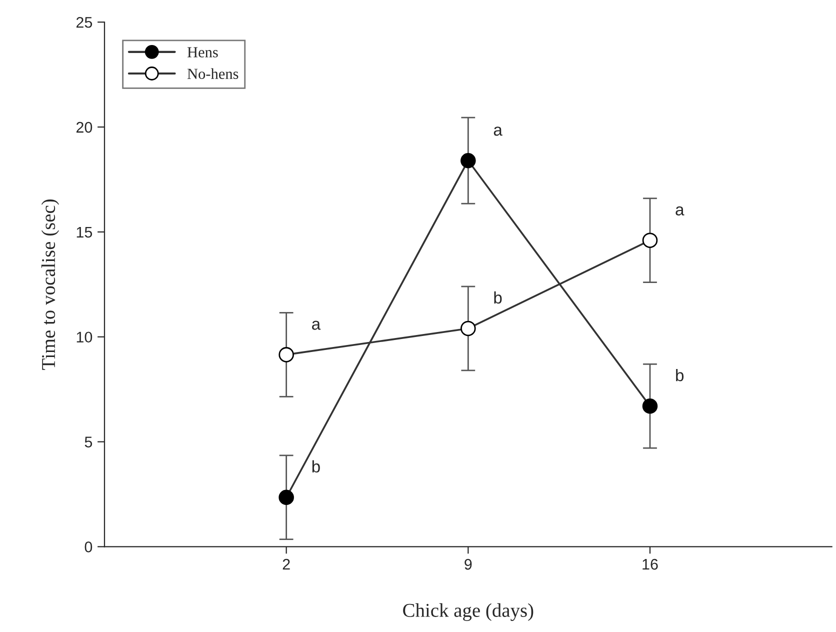 The width and height of the screenshot is (836, 632). What do you see at coordinates (468, 564) in the screenshot?
I see `x-tick-label: 9` at bounding box center [468, 564].